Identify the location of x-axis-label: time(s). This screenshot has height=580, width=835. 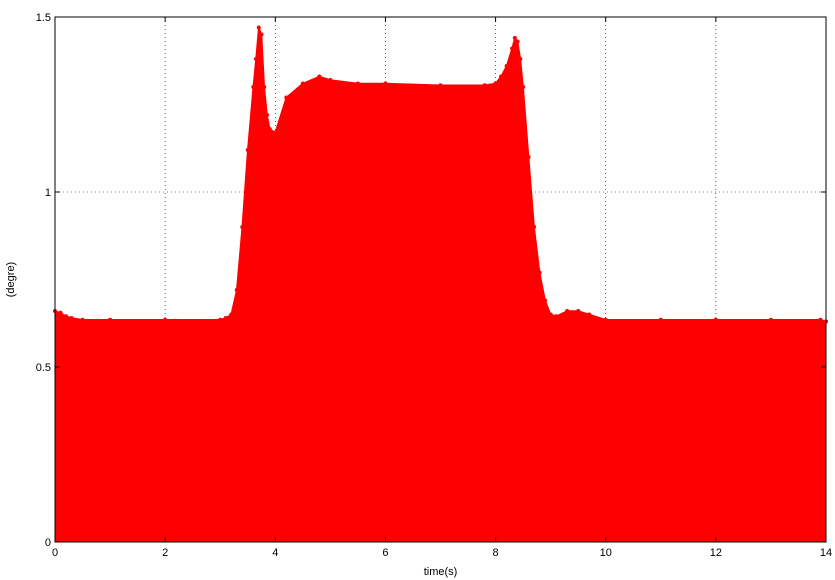
(441, 572).